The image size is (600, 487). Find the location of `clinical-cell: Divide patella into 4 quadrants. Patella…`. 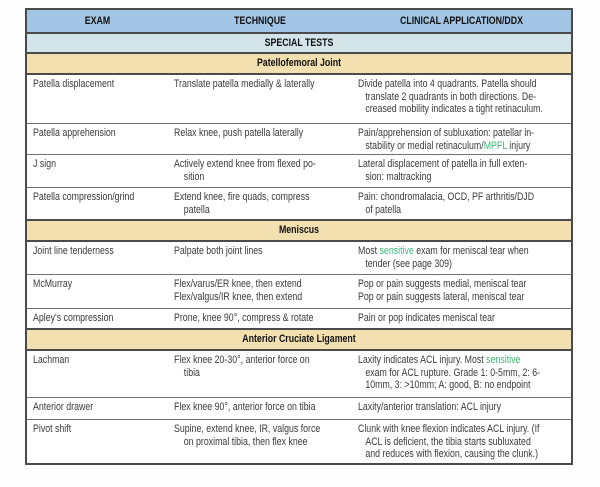

clinical-cell: Divide patella into 4 quadrants. Patella… is located at coordinates (450, 96).